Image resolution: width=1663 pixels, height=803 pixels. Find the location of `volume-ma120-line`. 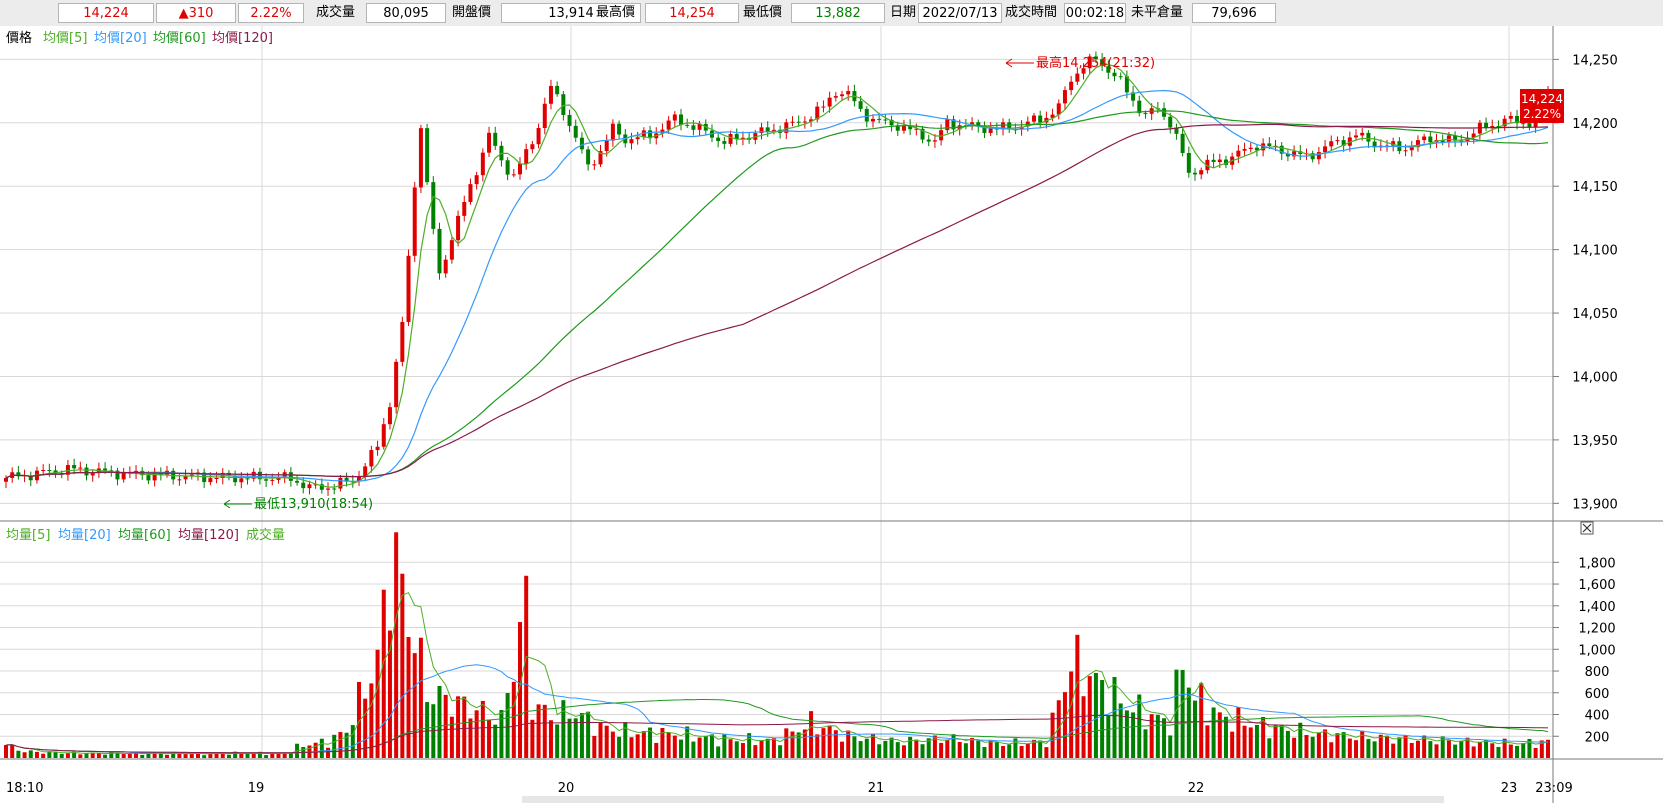

volume-ma120-line is located at coordinates (777, 734).